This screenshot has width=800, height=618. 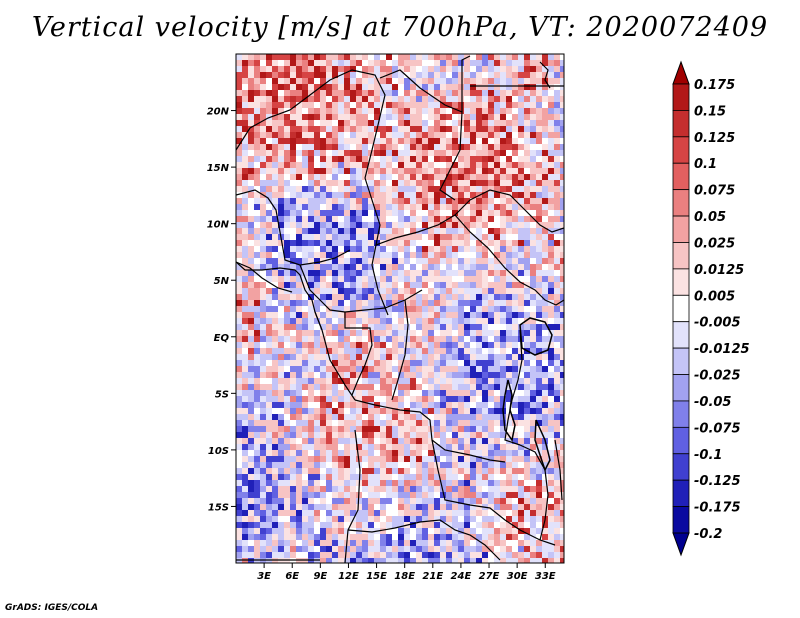 I want to click on lon-tick-label: 12E, so click(x=348, y=576).